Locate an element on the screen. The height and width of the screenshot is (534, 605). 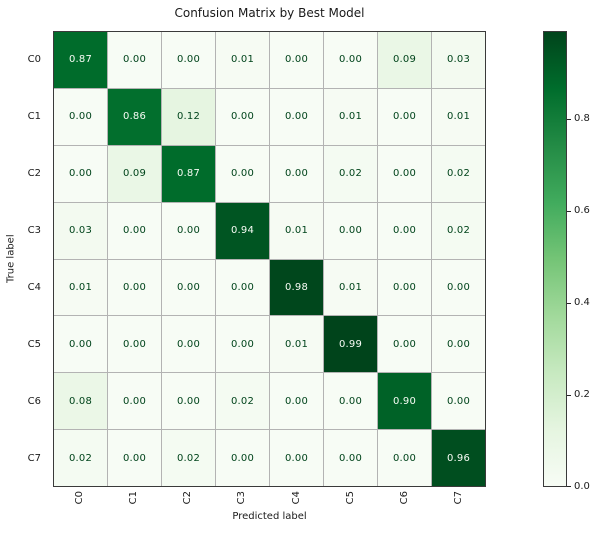
x-tick-label-C7: C7 is located at coordinates (458, 498).